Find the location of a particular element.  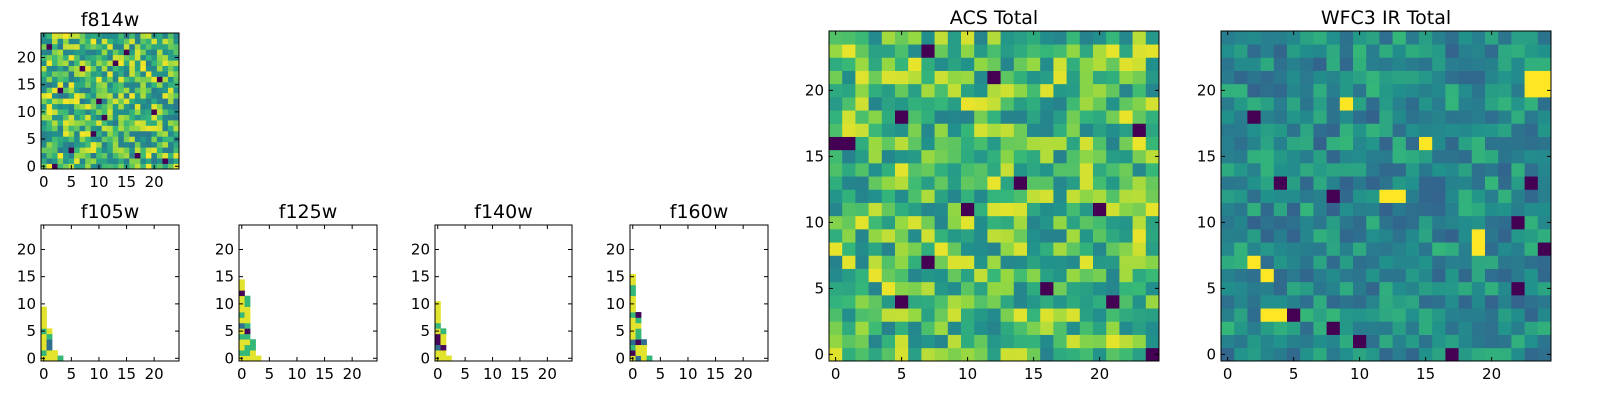

y-tick-label: 10 is located at coordinates (420, 304).